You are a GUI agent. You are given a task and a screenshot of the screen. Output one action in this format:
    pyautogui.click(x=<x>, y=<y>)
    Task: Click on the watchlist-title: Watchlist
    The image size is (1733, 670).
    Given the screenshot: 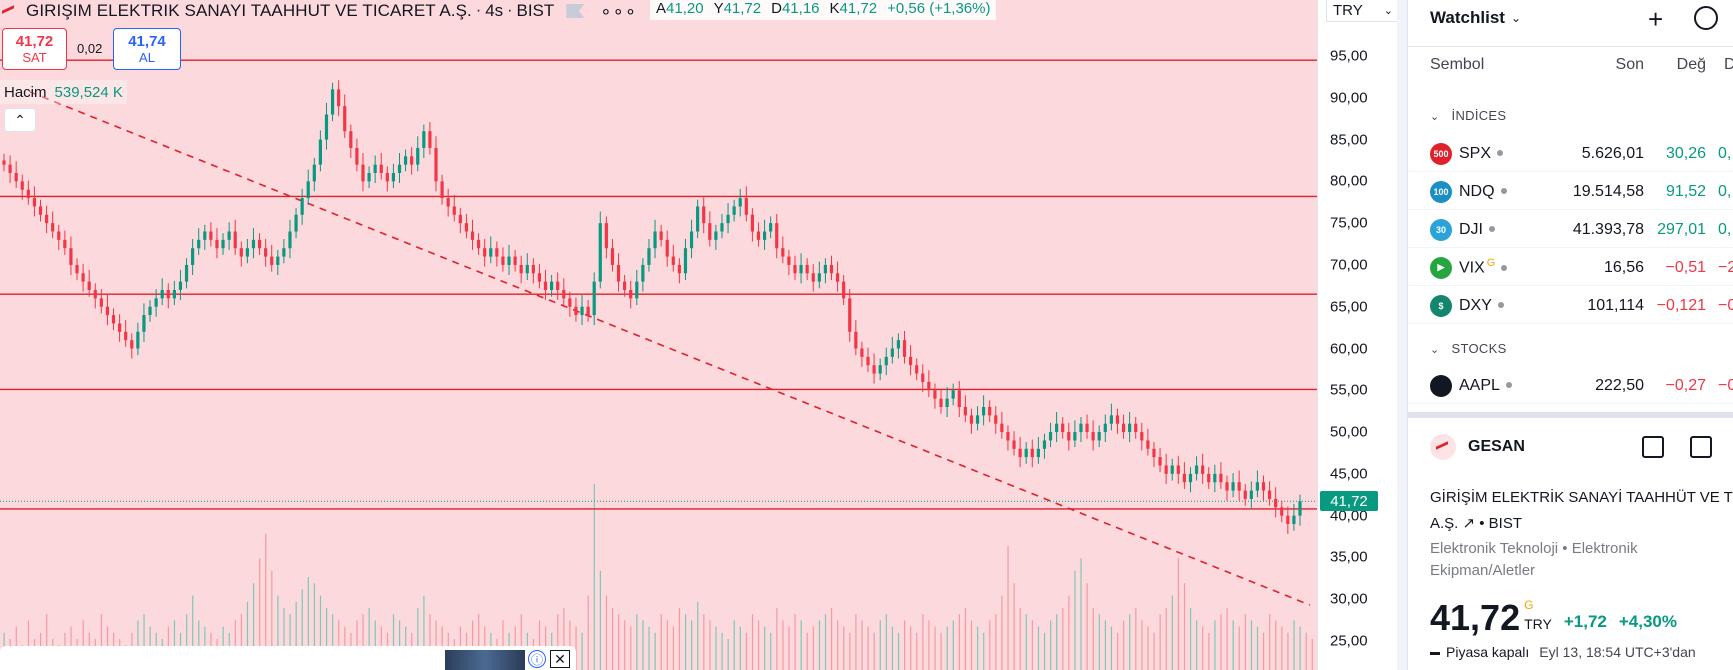 What is the action you would take?
    pyautogui.click(x=1467, y=17)
    